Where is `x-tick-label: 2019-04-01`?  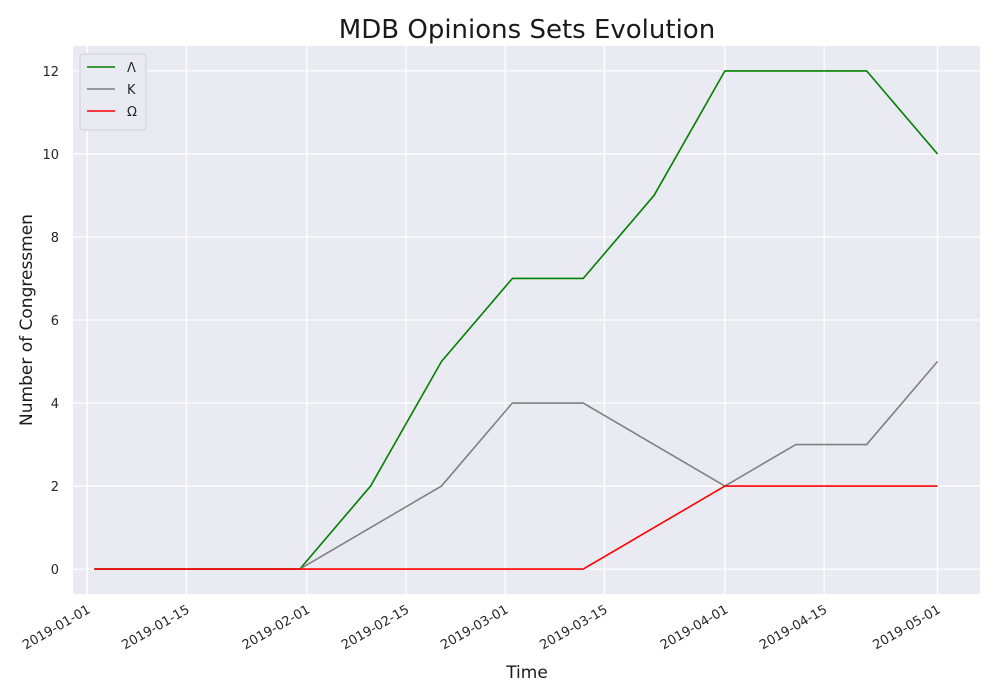 x-tick-label: 2019-04-01 is located at coordinates (694, 627).